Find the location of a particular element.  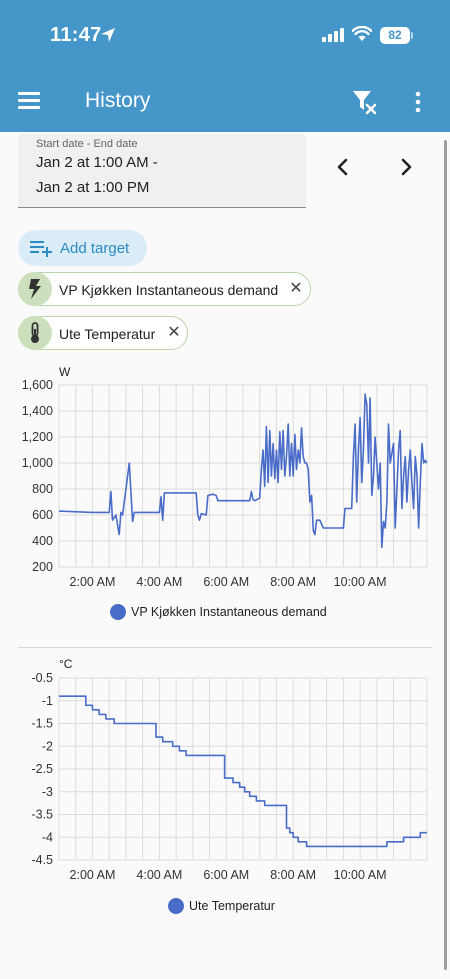

y-tick-label: -1.5 is located at coordinates (42, 724).